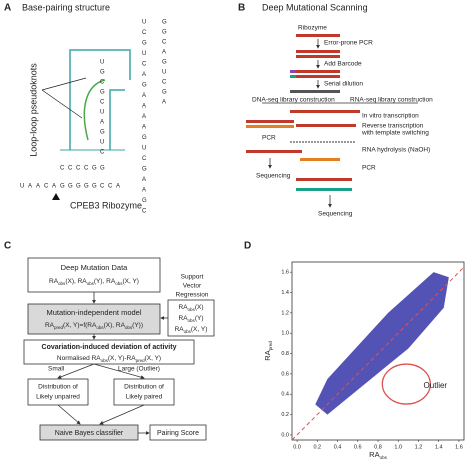  Describe the element at coordinates (348, 43) in the screenshot. I see `step-label: Error-prone PCR` at that location.